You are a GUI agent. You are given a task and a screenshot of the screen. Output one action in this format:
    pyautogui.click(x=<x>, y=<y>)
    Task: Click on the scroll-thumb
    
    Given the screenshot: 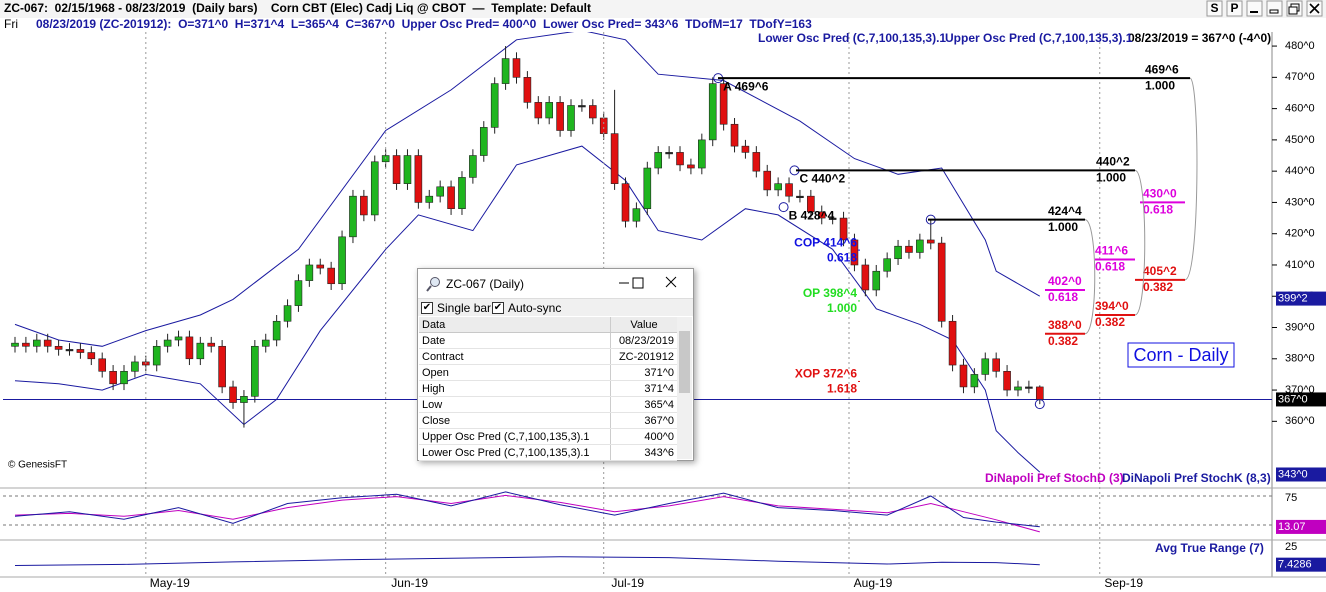 What is the action you would take?
    pyautogui.click(x=684, y=362)
    